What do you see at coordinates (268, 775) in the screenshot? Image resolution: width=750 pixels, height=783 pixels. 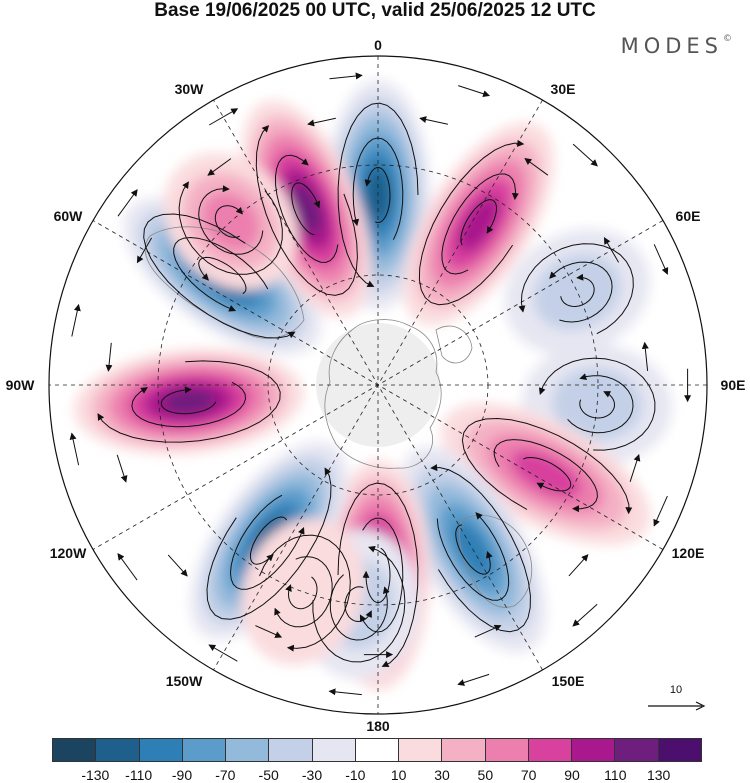 I see `colorbar-tick-label: -50` at bounding box center [268, 775].